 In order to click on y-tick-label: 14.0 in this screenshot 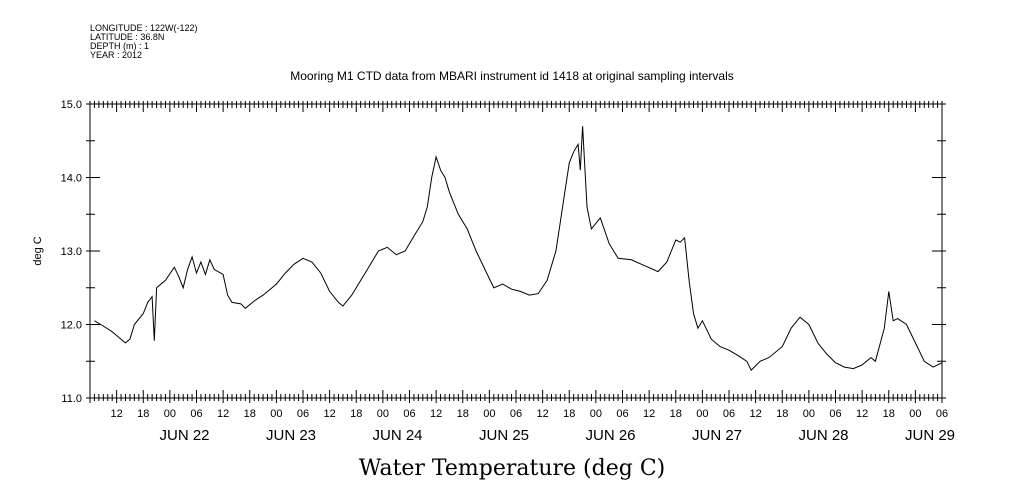, I will do `click(71, 179)`.